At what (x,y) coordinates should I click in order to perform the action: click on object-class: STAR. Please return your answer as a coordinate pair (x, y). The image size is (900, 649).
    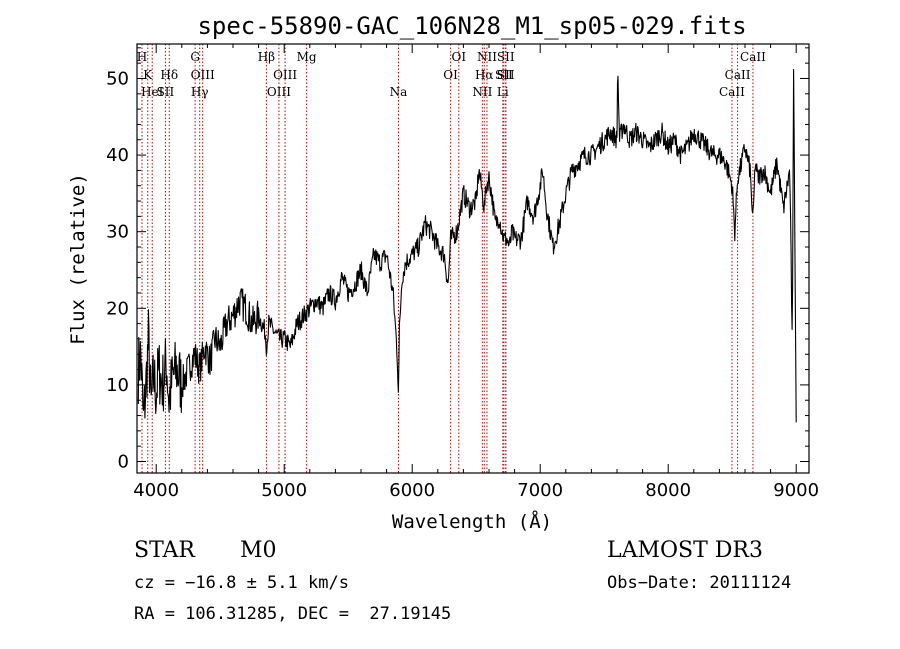
    Looking at the image, I should click on (164, 550).